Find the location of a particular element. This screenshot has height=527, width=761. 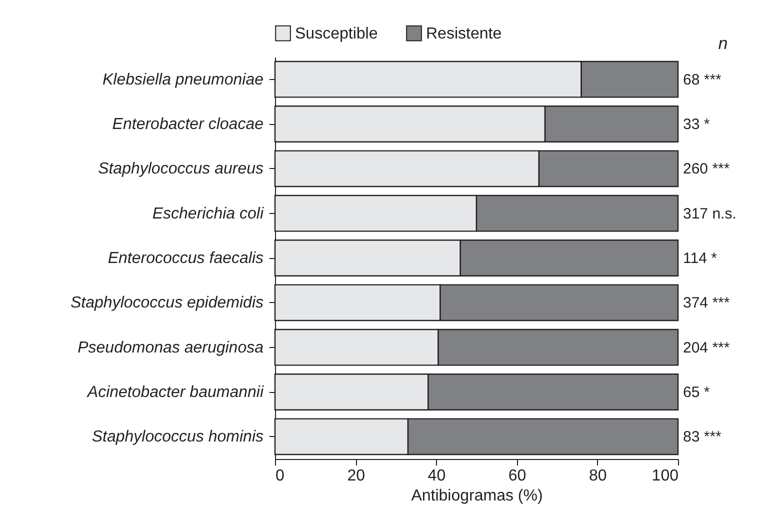

y-tick-label: Staphylococcus hominis is located at coordinates (178, 437).